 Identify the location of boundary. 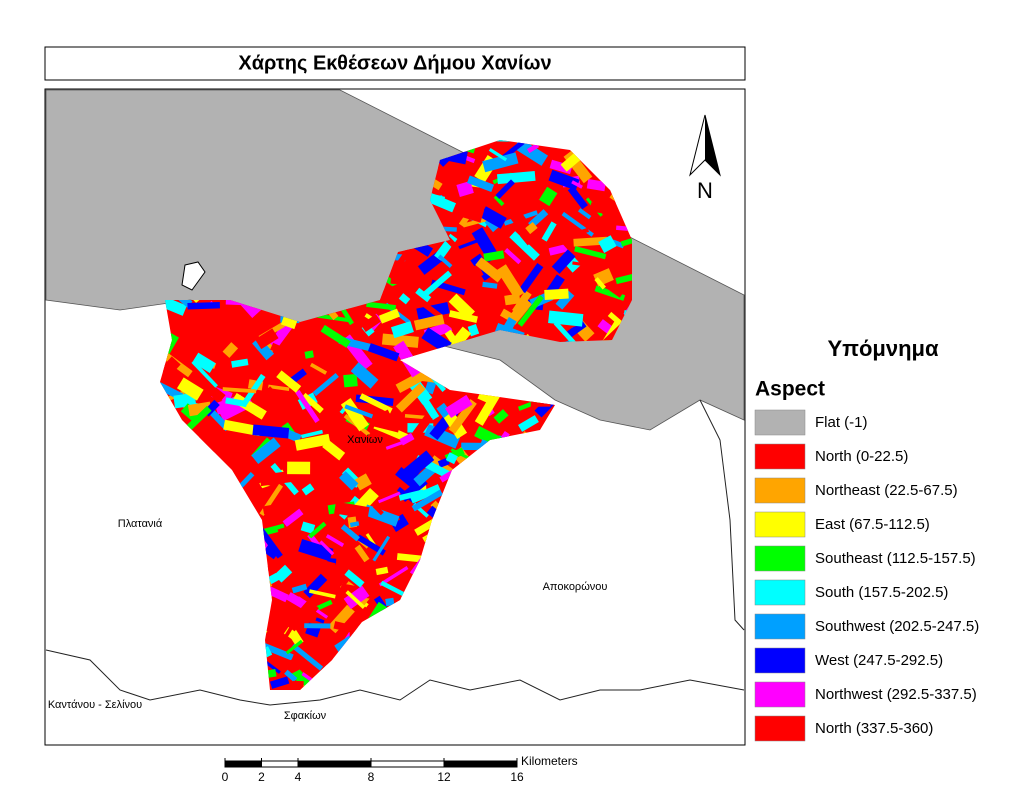
(722, 515).